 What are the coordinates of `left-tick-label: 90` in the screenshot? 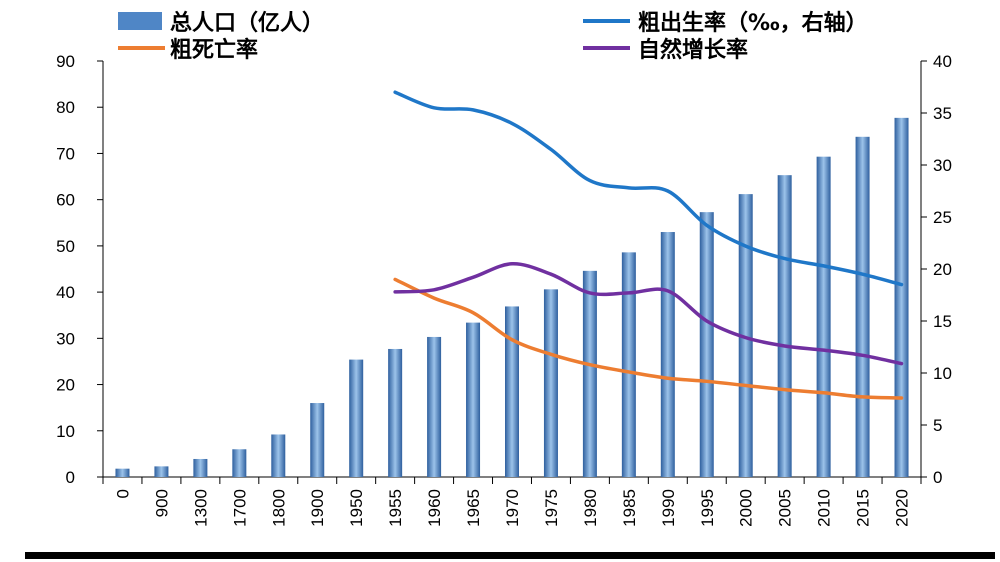 It's located at (65, 61).